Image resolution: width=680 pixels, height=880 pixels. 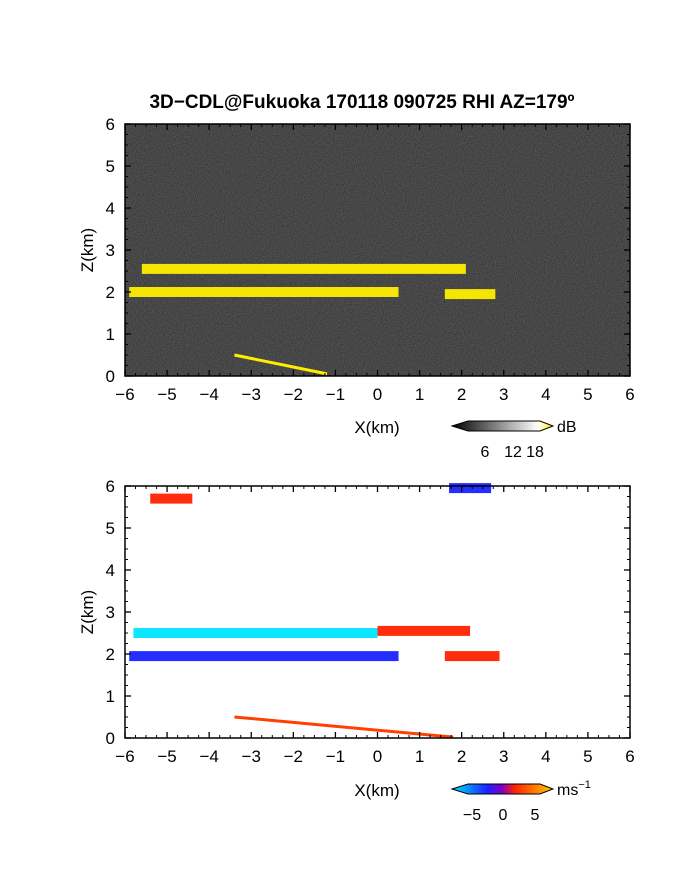 What do you see at coordinates (461, 394) in the screenshot?
I see `top-x-tick-label: 2` at bounding box center [461, 394].